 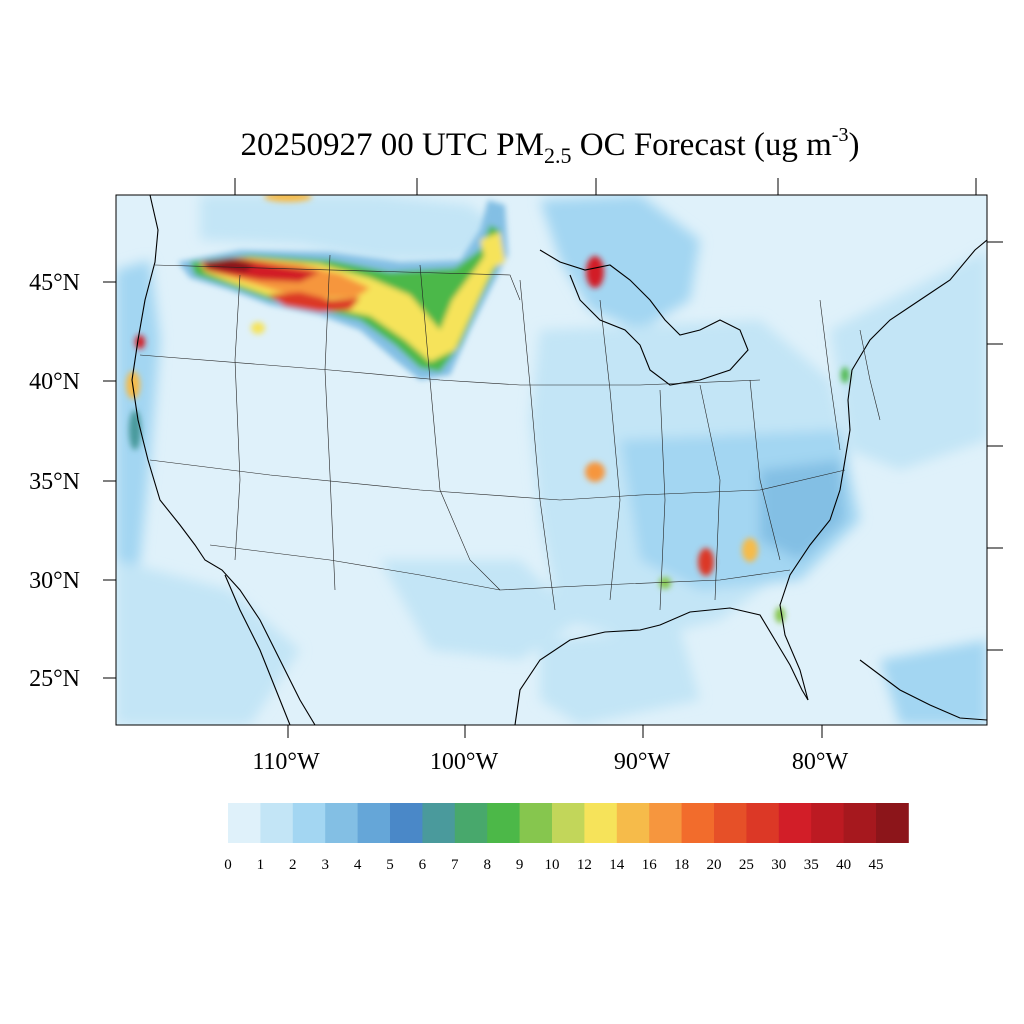 I want to click on colorbar-label: 9, so click(x=520, y=865).